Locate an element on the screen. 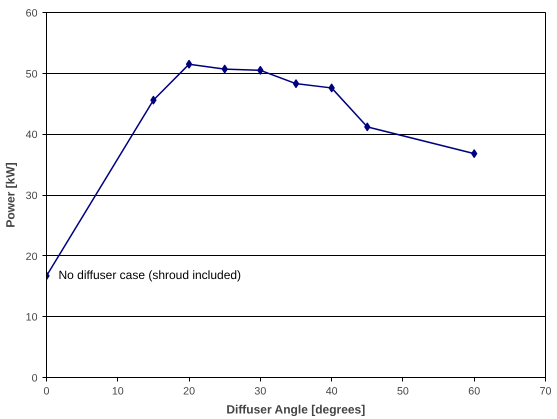  x-tick-label: 70 is located at coordinates (546, 392).